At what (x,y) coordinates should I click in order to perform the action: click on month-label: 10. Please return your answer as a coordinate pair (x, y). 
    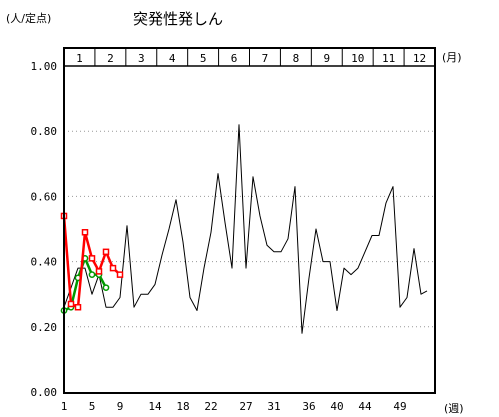
    Looking at the image, I should click on (357, 58).